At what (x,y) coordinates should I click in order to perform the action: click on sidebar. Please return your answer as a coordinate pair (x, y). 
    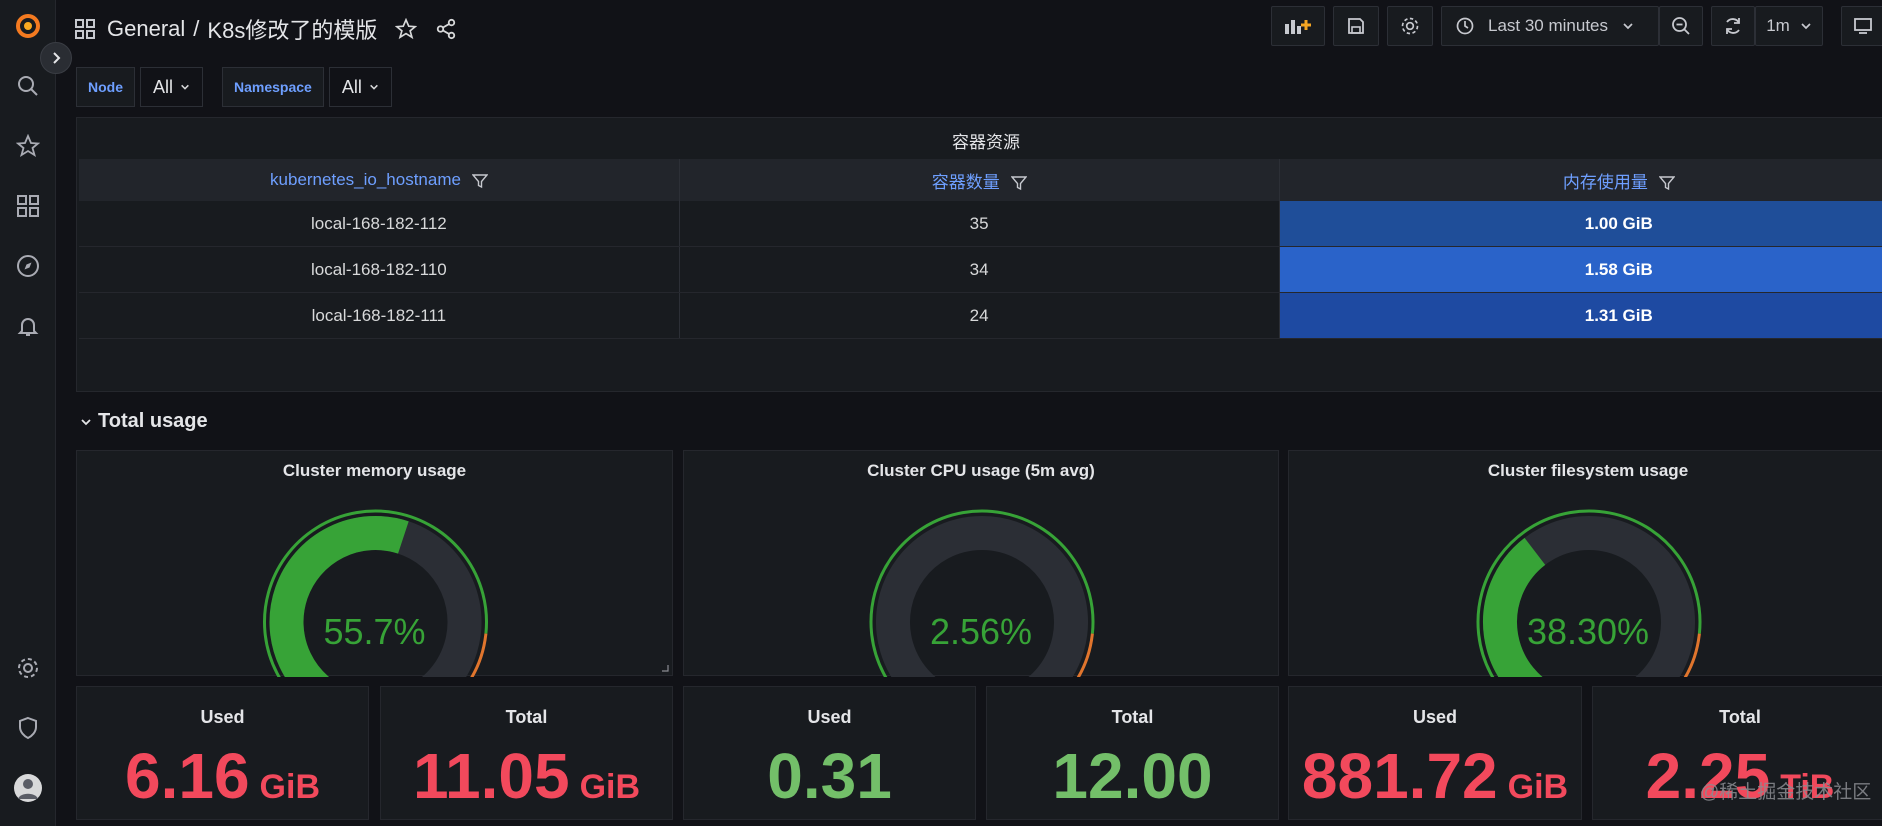
    Looking at the image, I should click on (28, 413).